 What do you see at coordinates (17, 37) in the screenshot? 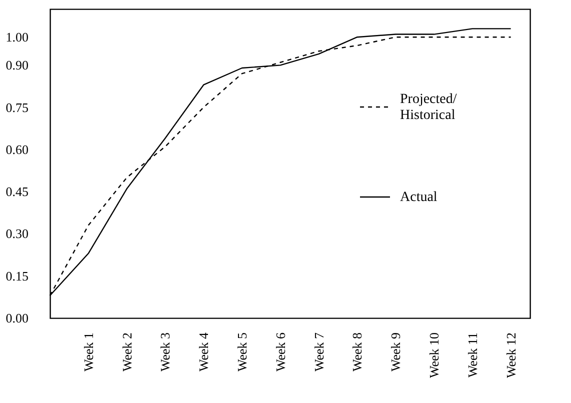
I see `y-tick-label: 1.00` at bounding box center [17, 37].